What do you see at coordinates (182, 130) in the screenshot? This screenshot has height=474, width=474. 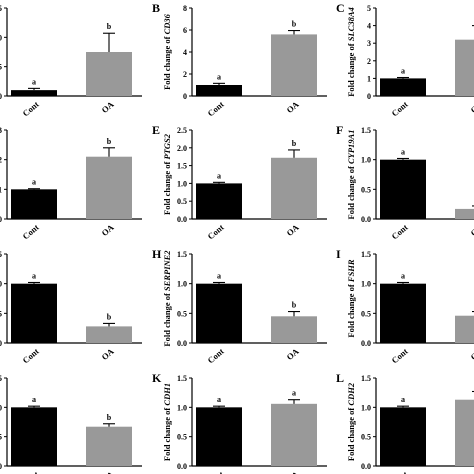 I see `y-tick-label: 2.5` at bounding box center [182, 130].